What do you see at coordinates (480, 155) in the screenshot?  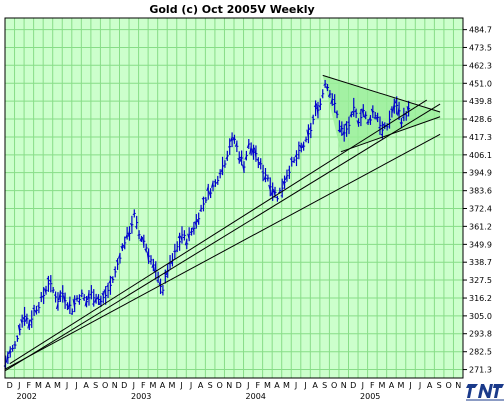 I see `y-axis-tick-label: 406.1` at bounding box center [480, 155].